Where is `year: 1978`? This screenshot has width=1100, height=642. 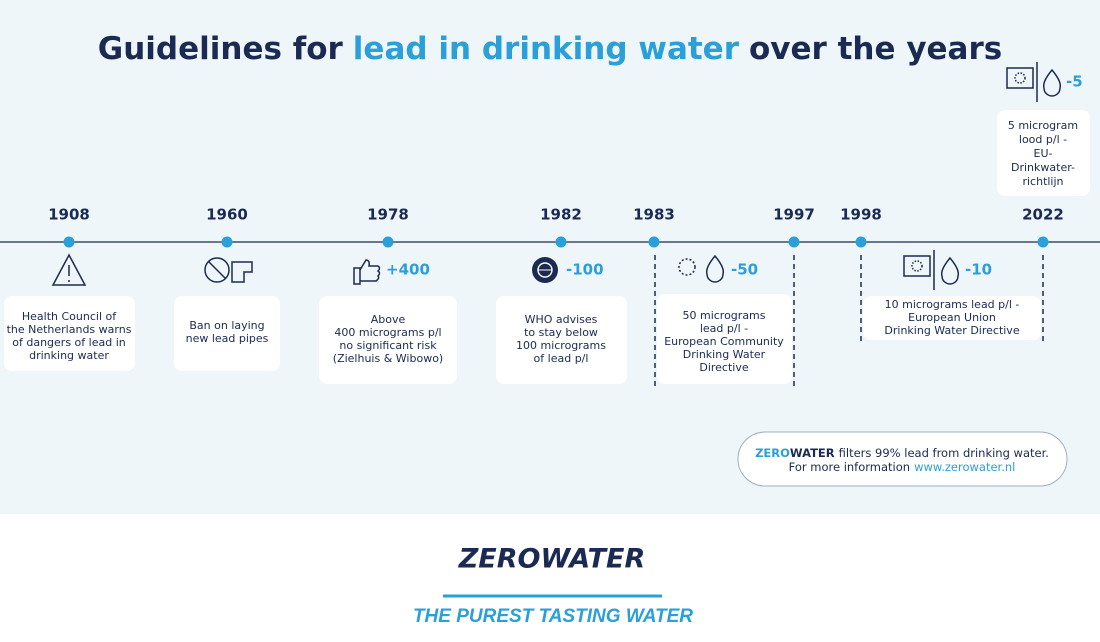 year: 1978 is located at coordinates (388, 215).